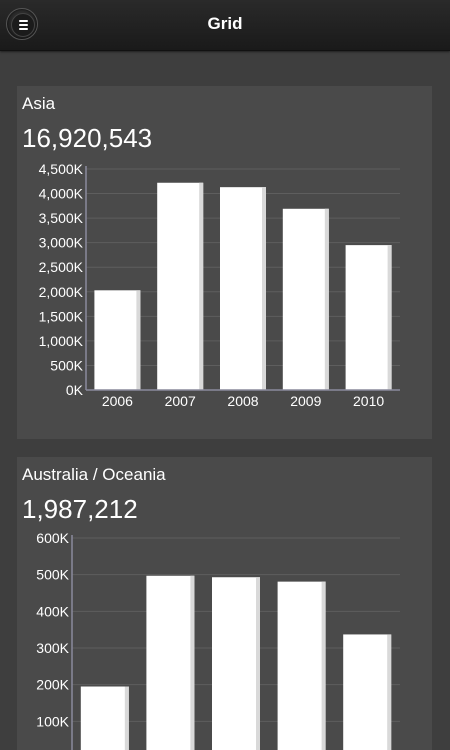 This screenshot has width=450, height=750. Describe the element at coordinates (52, 648) in the screenshot. I see `y-tick-label: 300K` at that location.